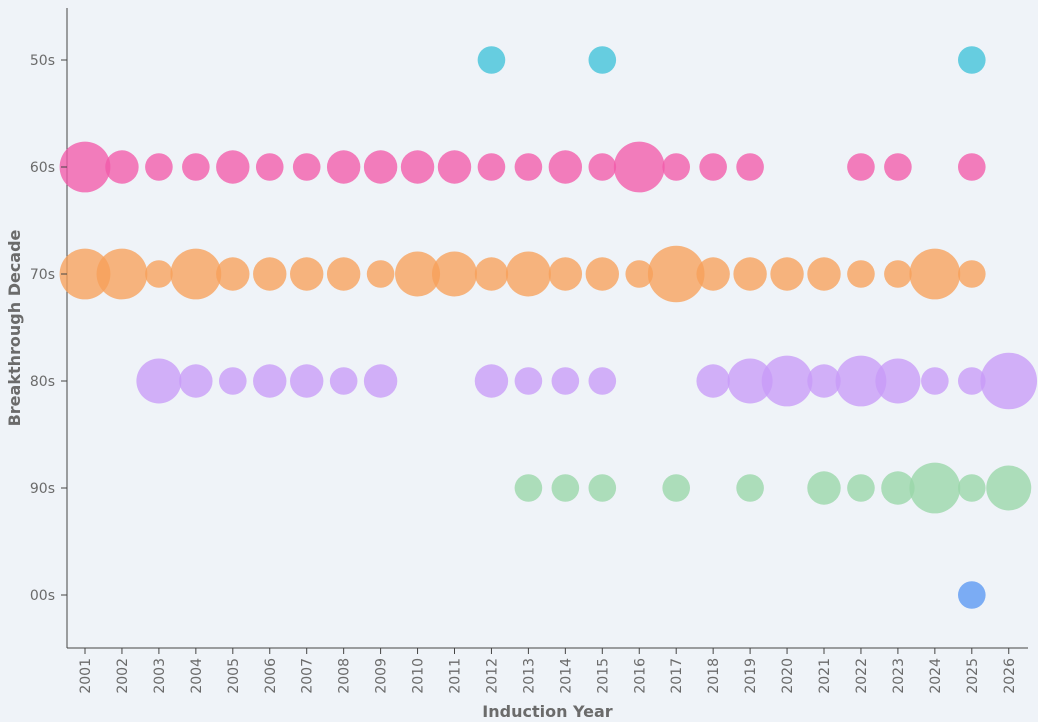 This screenshot has height=722, width=1038. I want to click on bubble-00s-2025, so click(972, 595).